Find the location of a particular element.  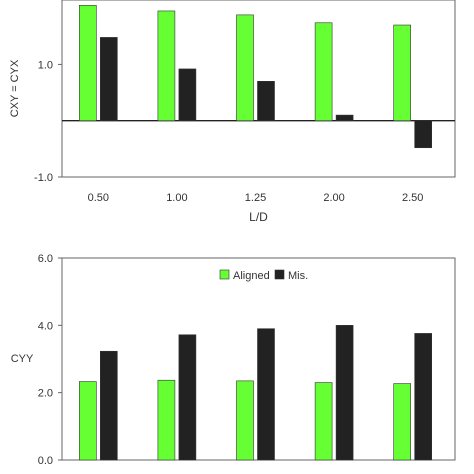

y-tick-label: 0.0 is located at coordinates (45, 461).